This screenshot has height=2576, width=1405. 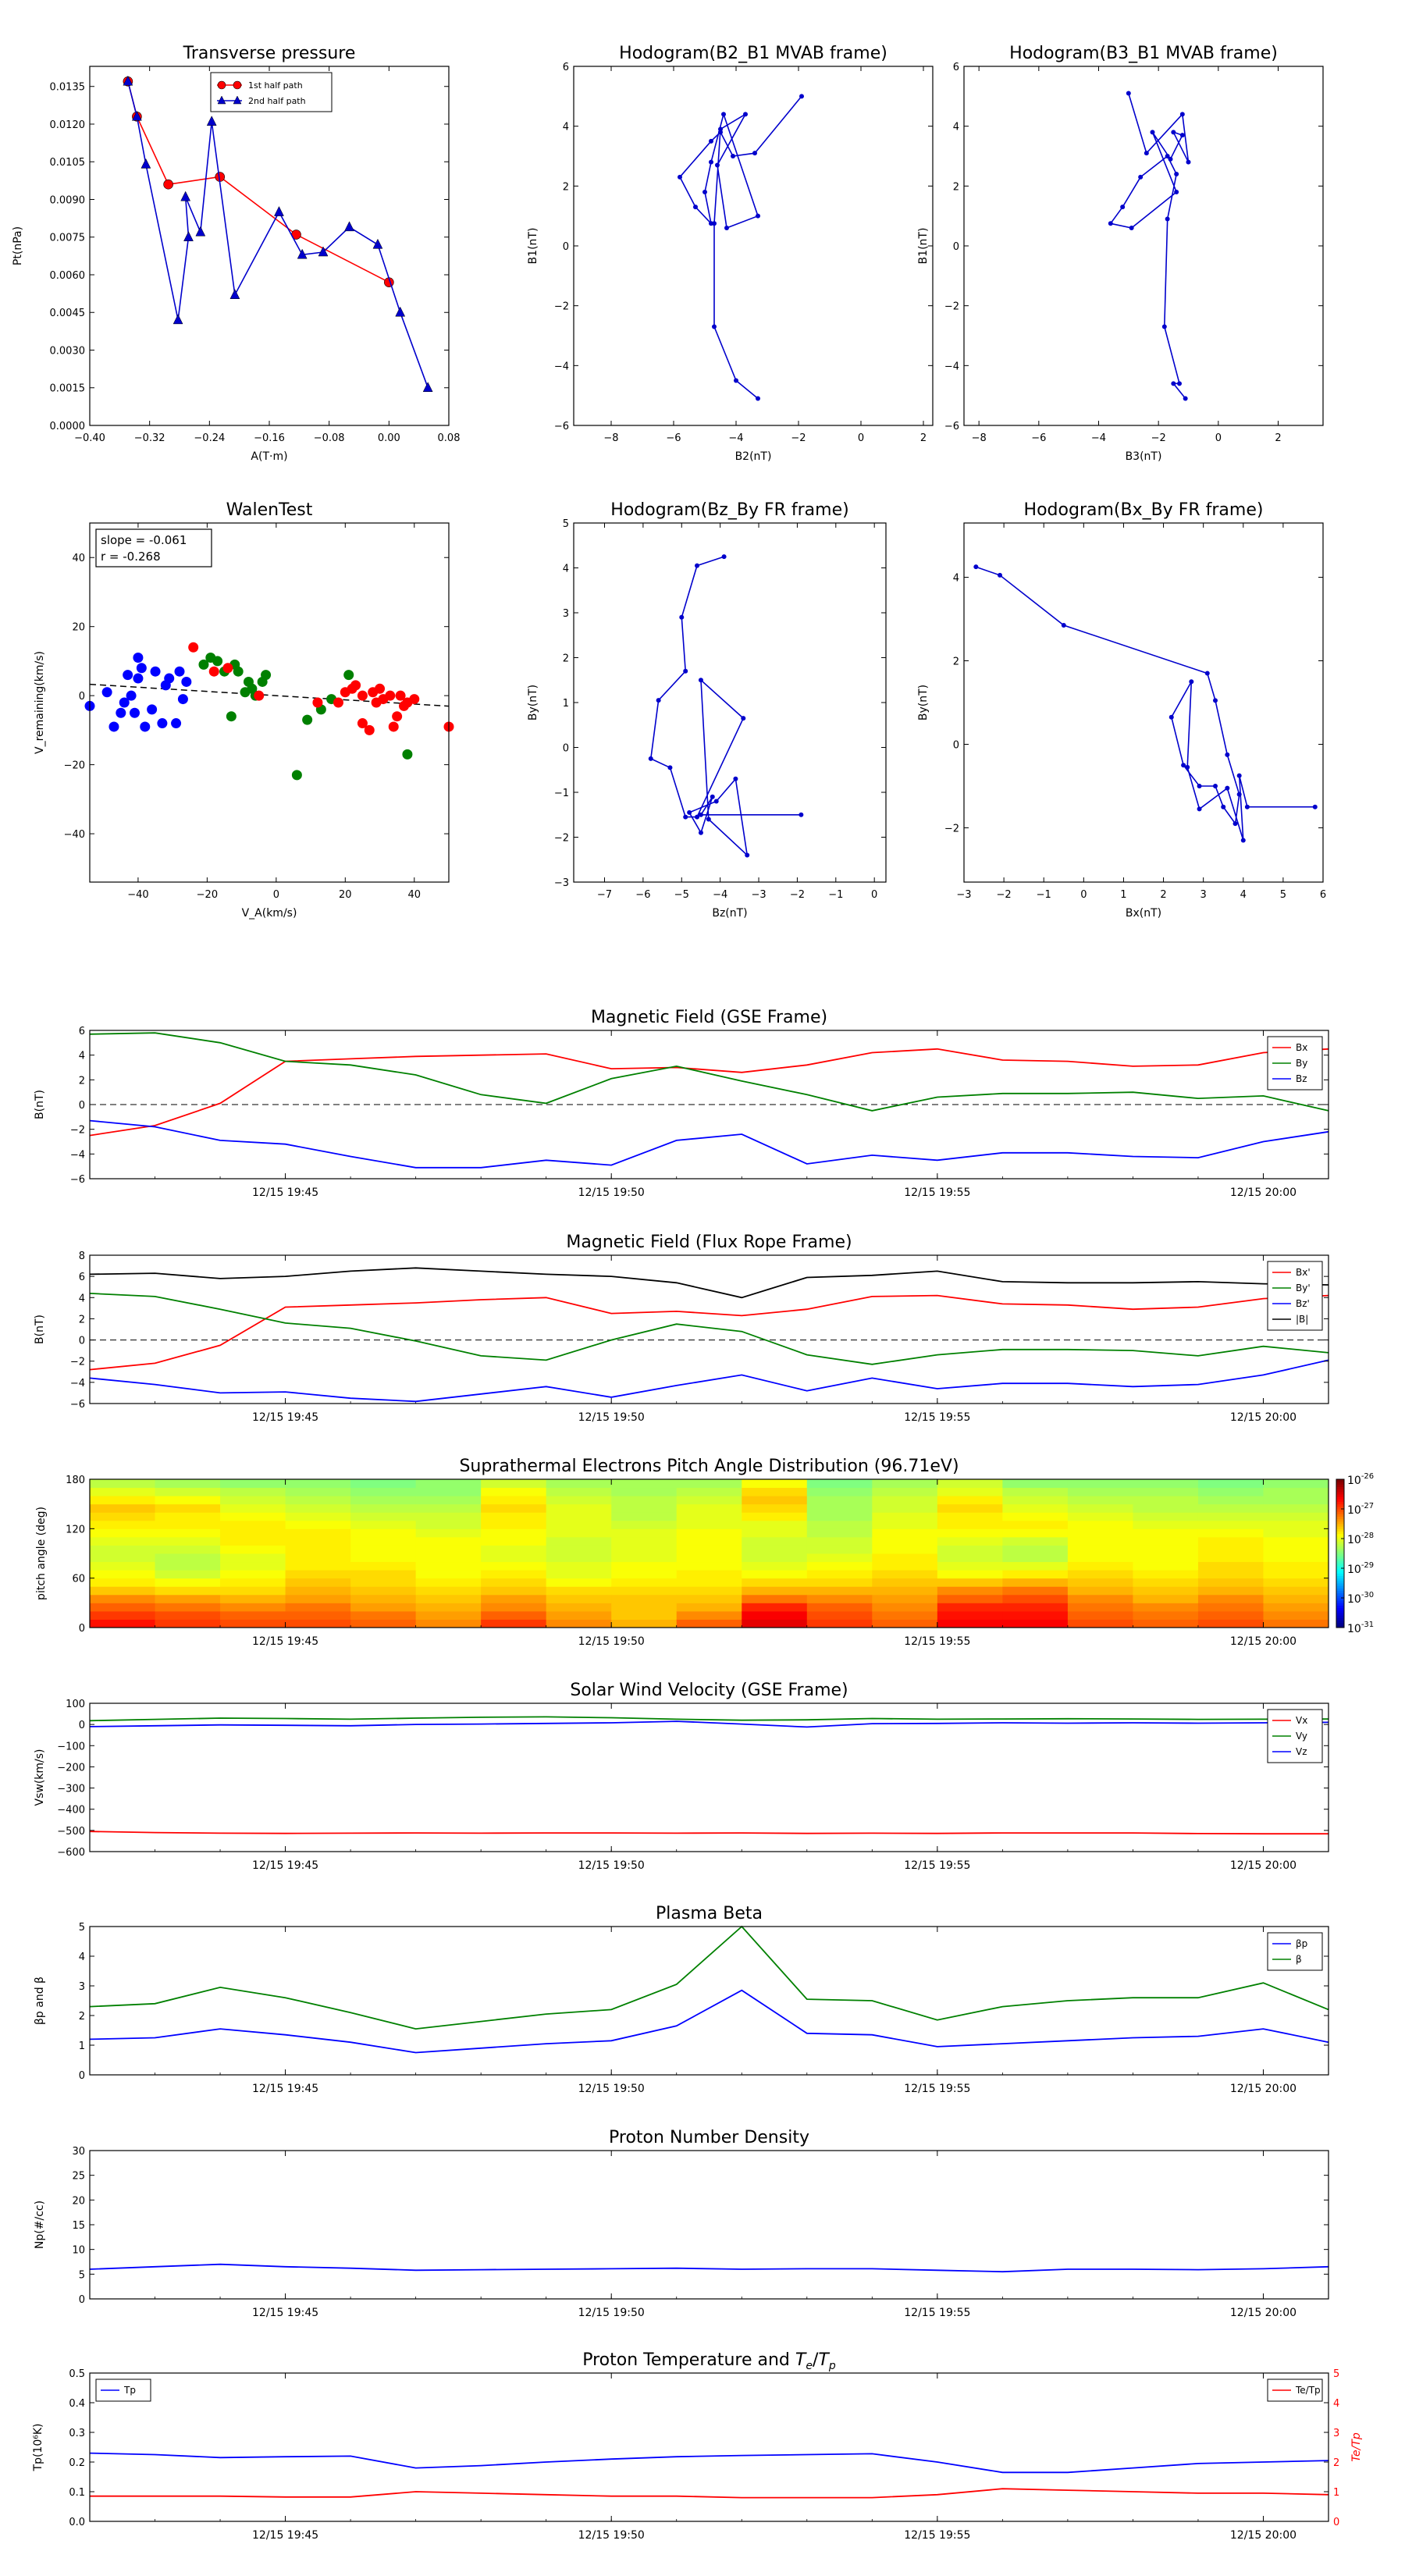 What do you see at coordinates (1123, 895) in the screenshot?
I see `hodo4-xtick-label: 1` at bounding box center [1123, 895].